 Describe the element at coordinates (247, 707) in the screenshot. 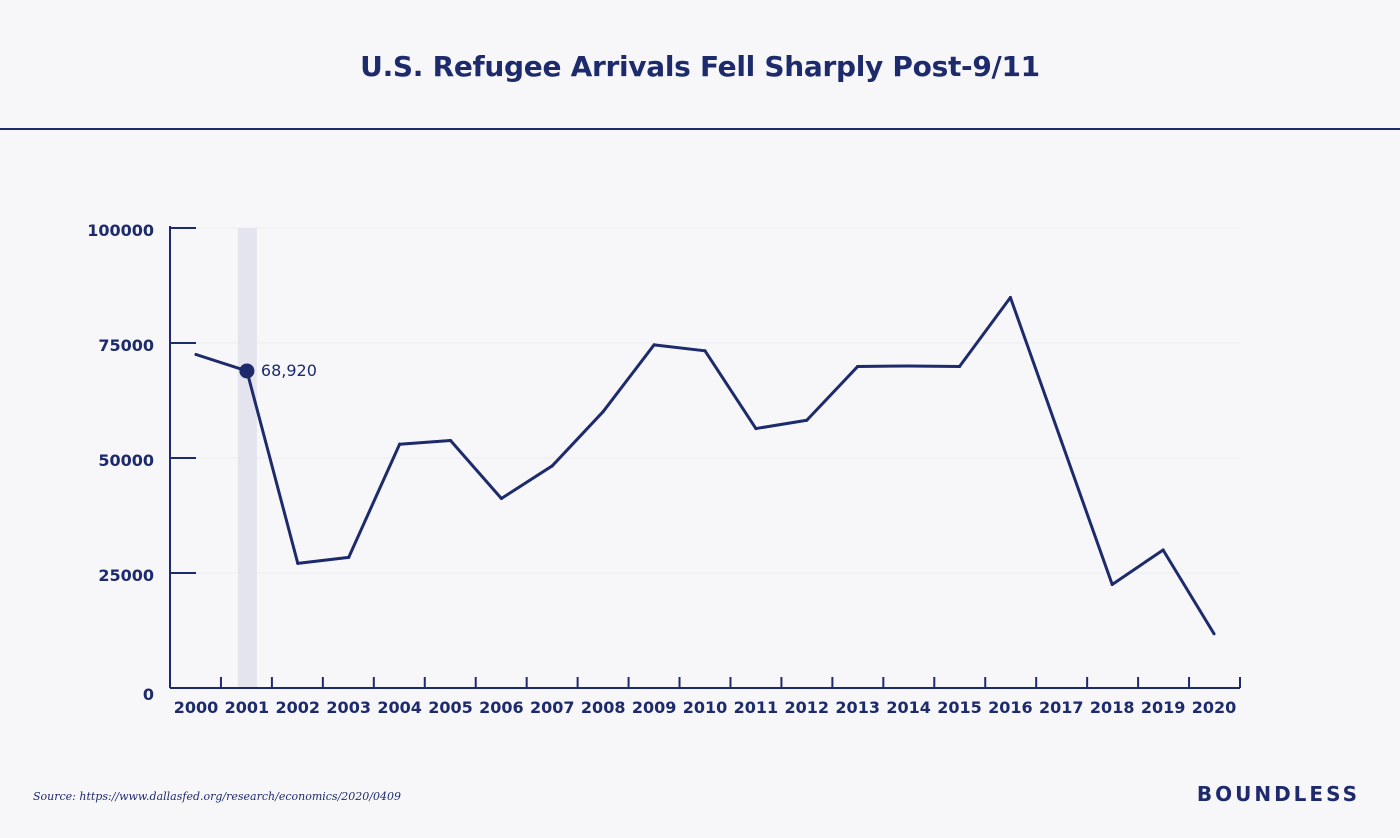

I see `x-tick-label: 2001` at that location.